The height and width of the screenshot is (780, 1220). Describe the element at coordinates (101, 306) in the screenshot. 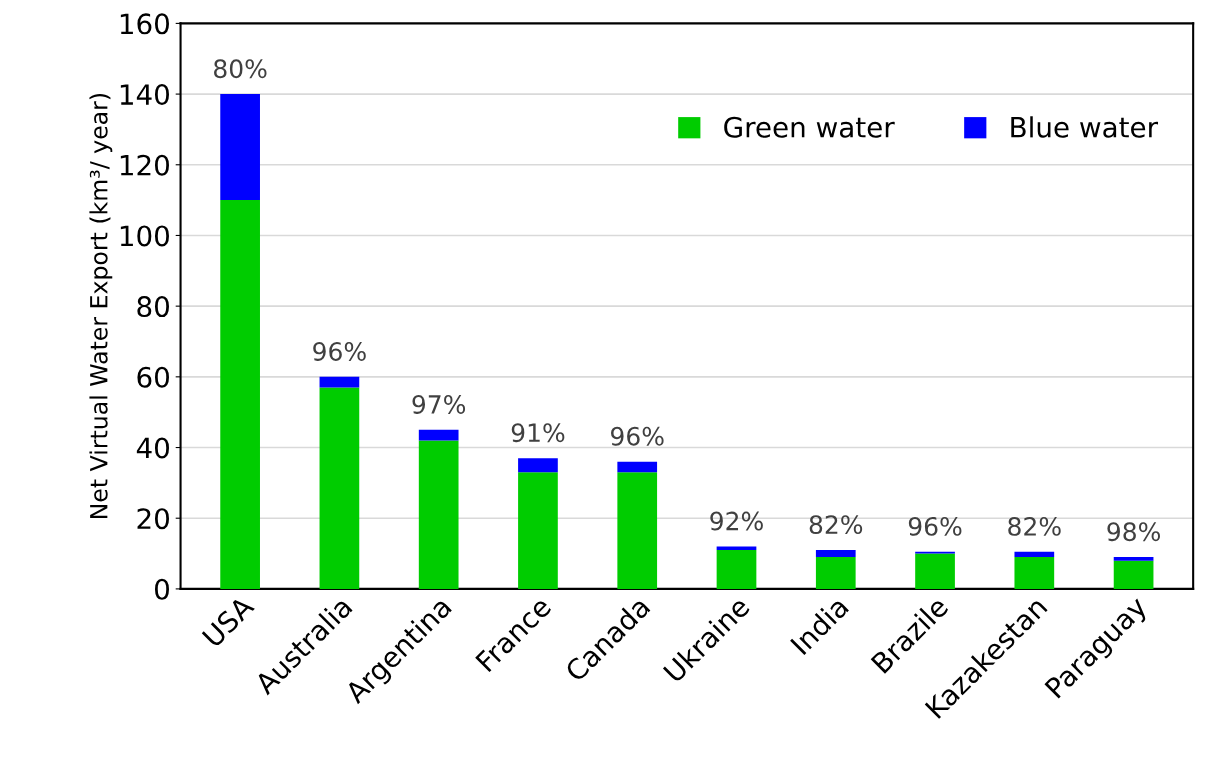

I see `y-axis-title: Net Virtual Water Export (km³/ year)` at that location.